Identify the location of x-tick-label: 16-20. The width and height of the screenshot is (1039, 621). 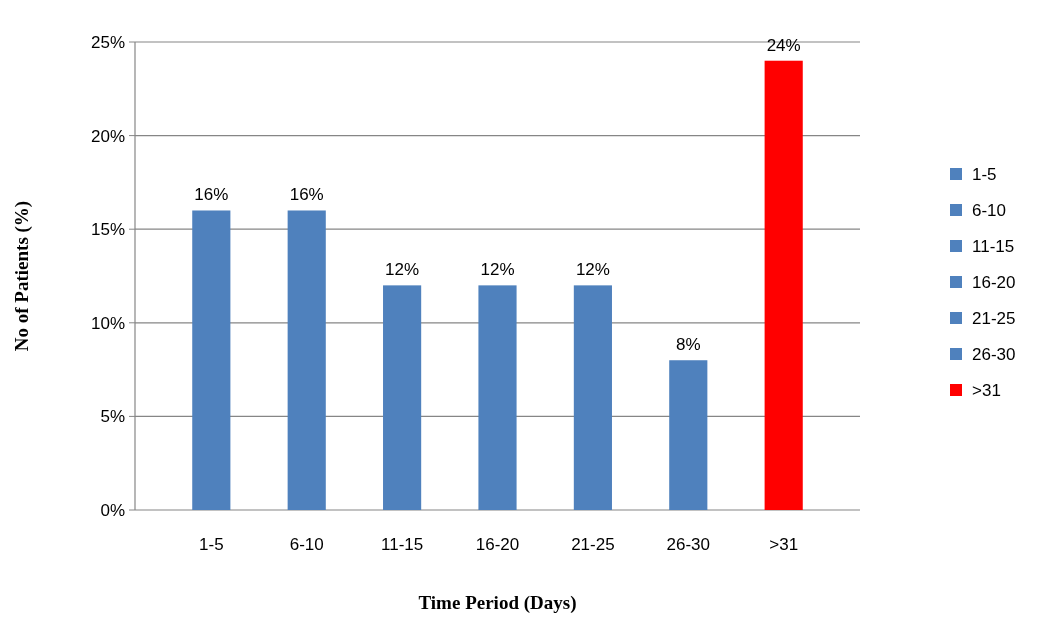
(497, 544).